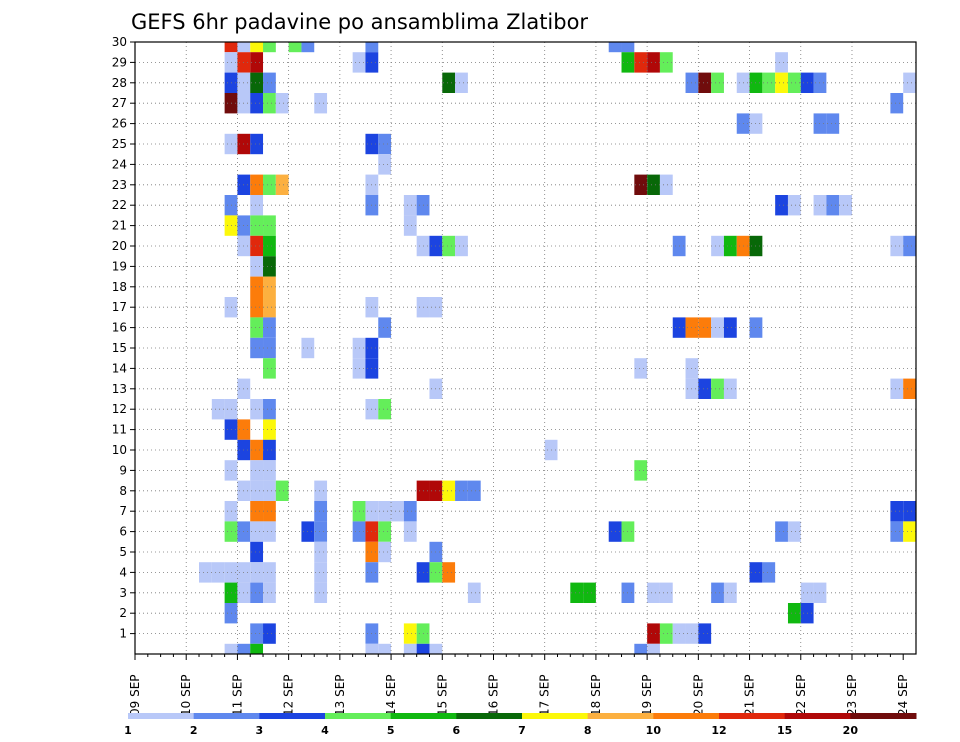 The width and height of the screenshot is (960, 742). What do you see at coordinates (647, 695) in the screenshot?
I see `x-tick-label: 19 SEP` at bounding box center [647, 695].